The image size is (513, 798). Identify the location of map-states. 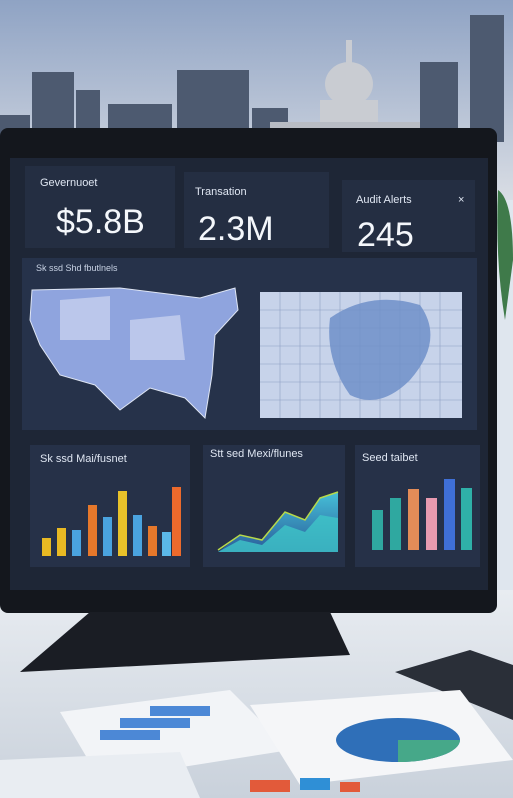
(122, 328).